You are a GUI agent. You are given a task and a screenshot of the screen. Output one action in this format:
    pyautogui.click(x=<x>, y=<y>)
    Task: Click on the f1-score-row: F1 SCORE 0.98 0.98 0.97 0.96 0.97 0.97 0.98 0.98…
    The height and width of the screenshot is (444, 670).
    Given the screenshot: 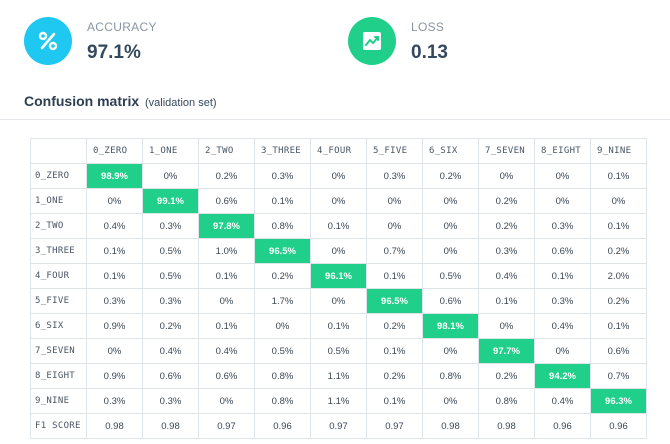 What is the action you would take?
    pyautogui.click(x=338, y=426)
    